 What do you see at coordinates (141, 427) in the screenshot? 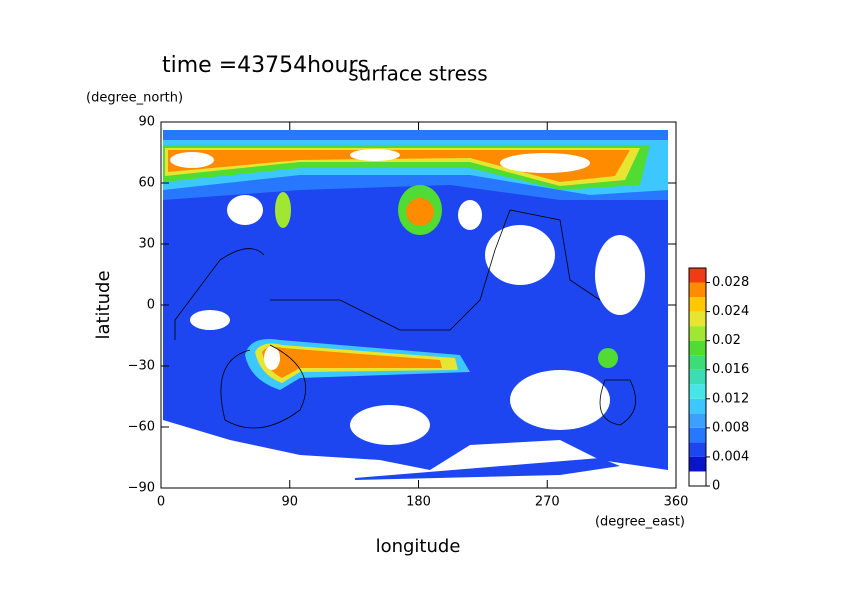
I see `y-tick-label: −60` at bounding box center [141, 427].